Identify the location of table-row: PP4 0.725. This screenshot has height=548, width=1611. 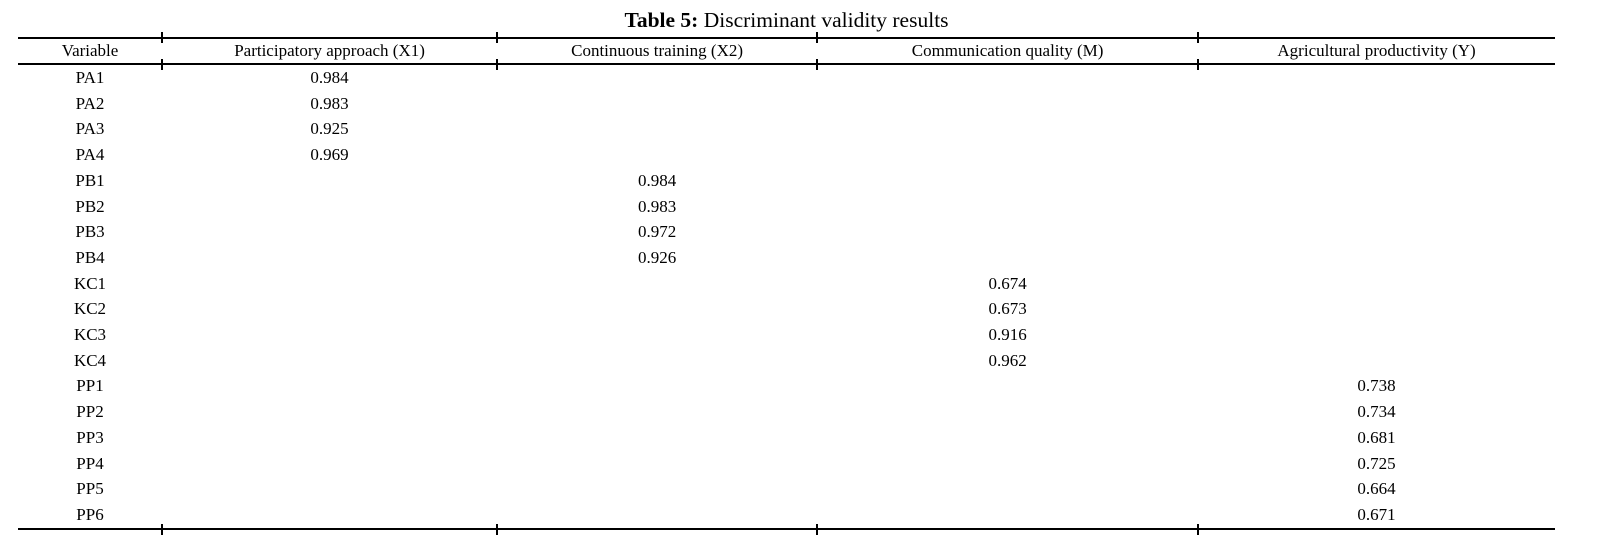
(786, 464).